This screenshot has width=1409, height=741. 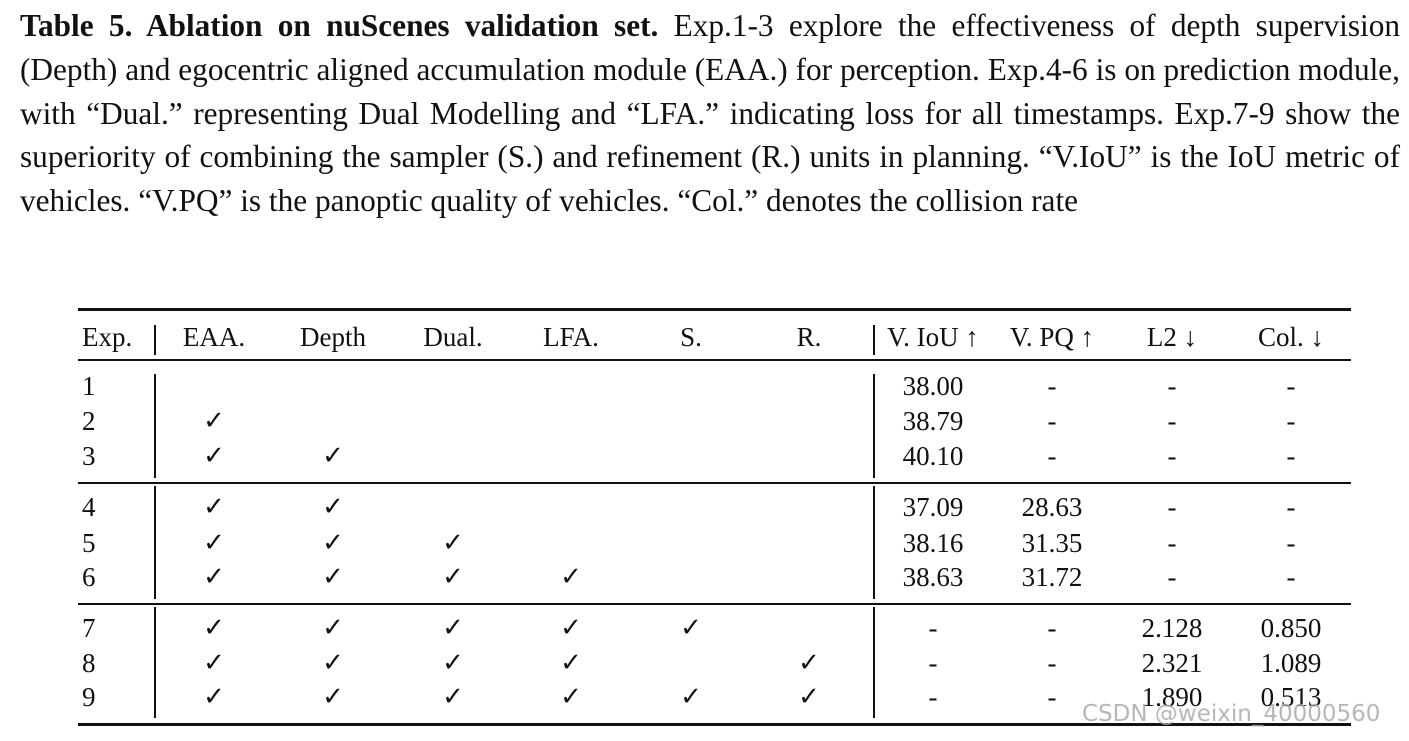 What do you see at coordinates (89, 663) in the screenshot?
I see `row-exp-8: 8` at bounding box center [89, 663].